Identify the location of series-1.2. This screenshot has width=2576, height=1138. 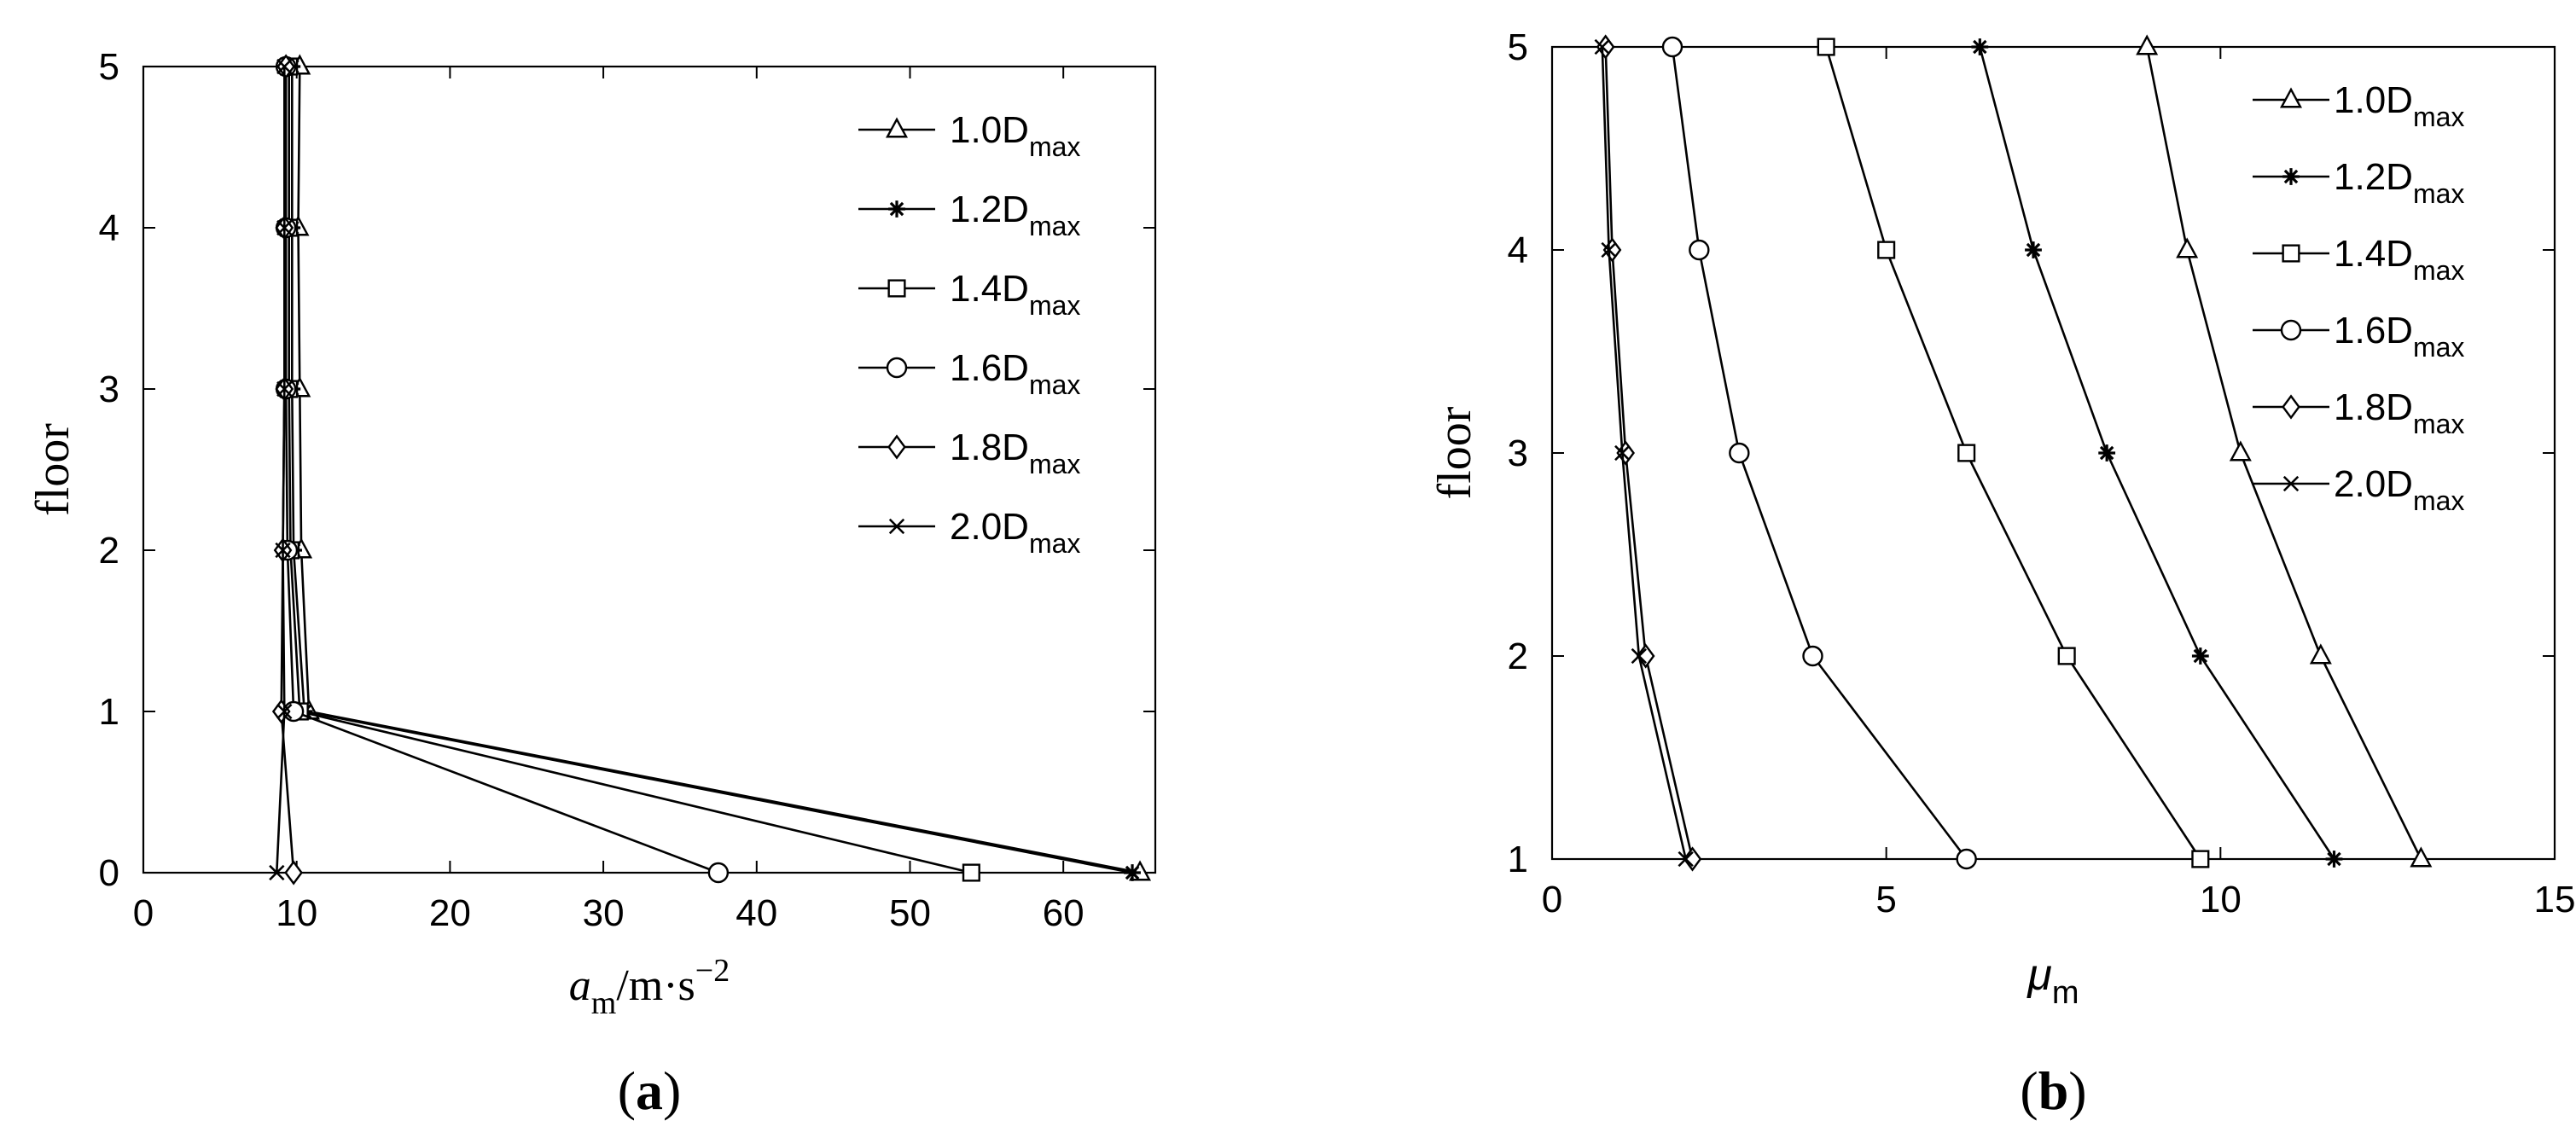
(2157, 453).